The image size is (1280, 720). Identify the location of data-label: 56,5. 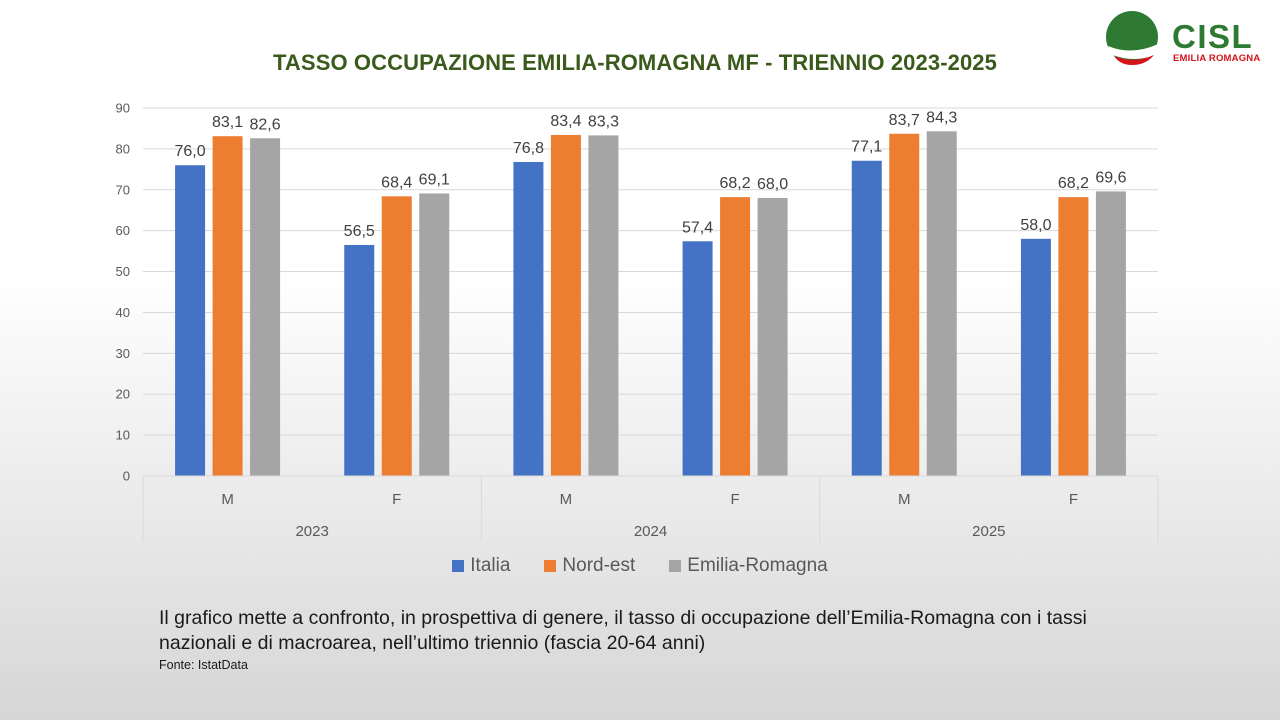
(359, 231).